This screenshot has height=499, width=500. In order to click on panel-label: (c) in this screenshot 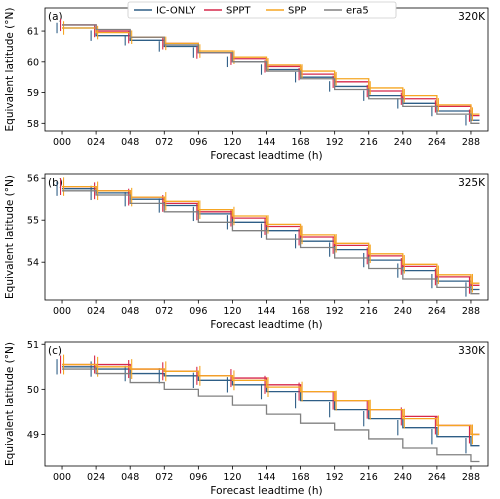, I will do `click(55, 351)`.